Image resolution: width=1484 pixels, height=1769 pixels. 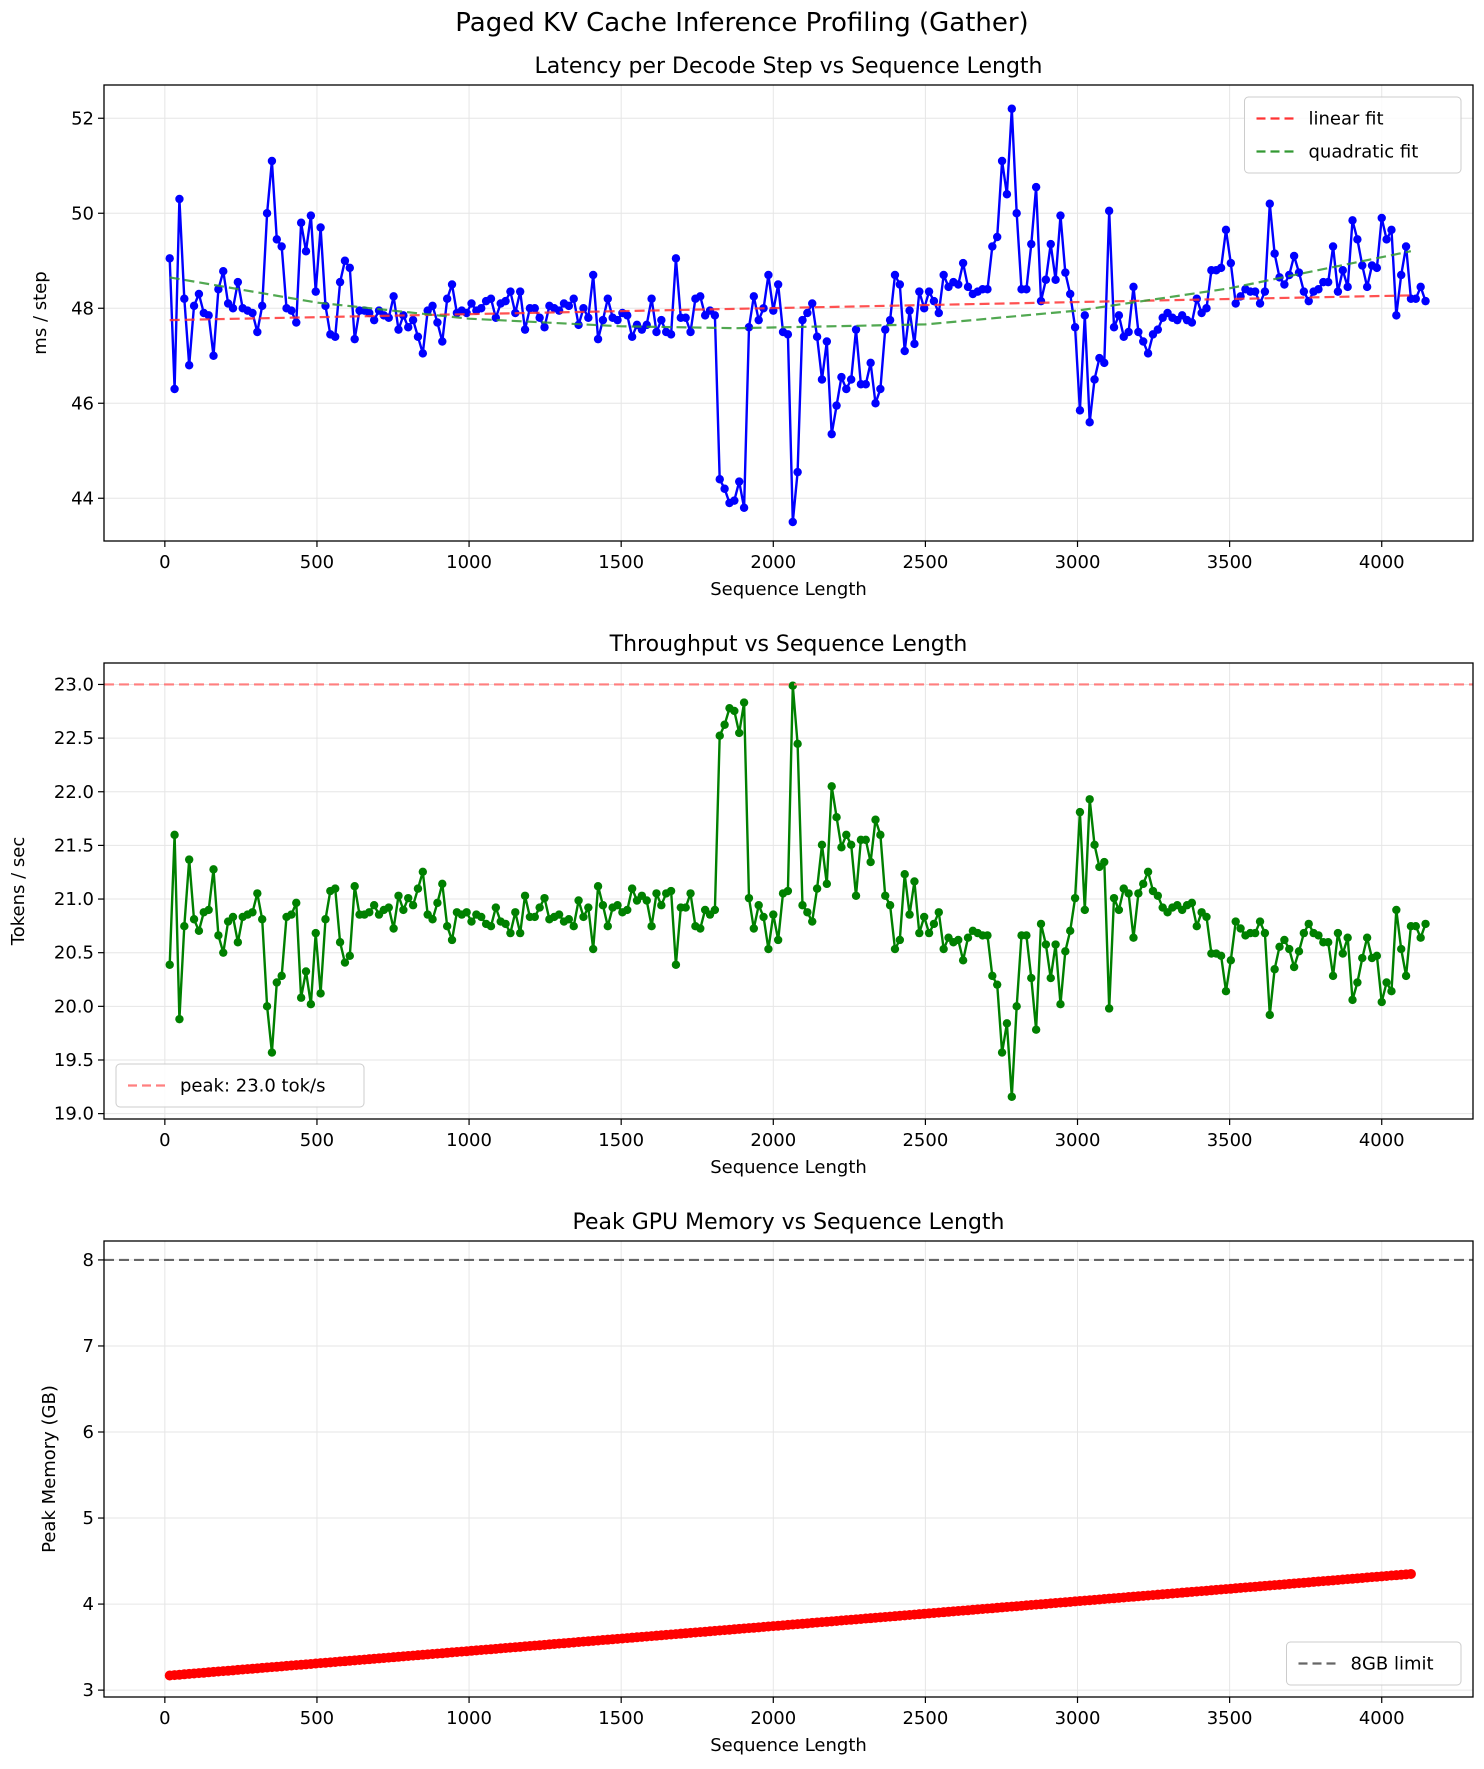 What do you see at coordinates (164, 1718) in the screenshot?
I see `x-tick-label: 0` at bounding box center [164, 1718].